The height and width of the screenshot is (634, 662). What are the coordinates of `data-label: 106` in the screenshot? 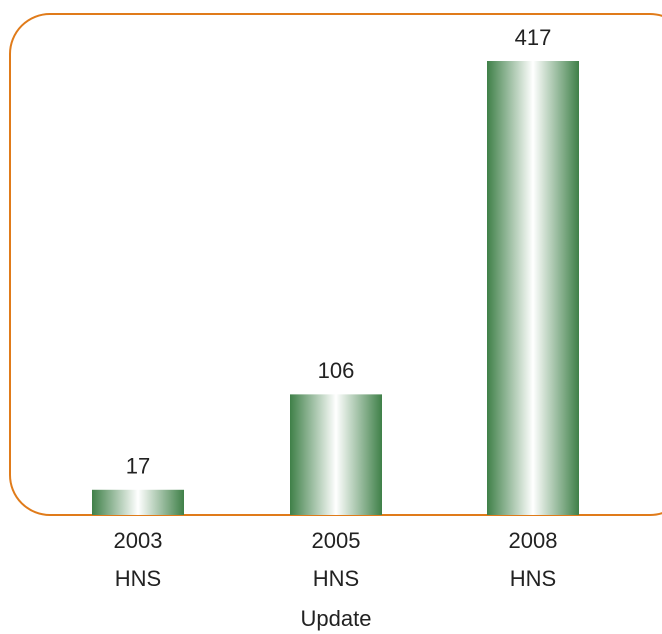 It's located at (336, 370).